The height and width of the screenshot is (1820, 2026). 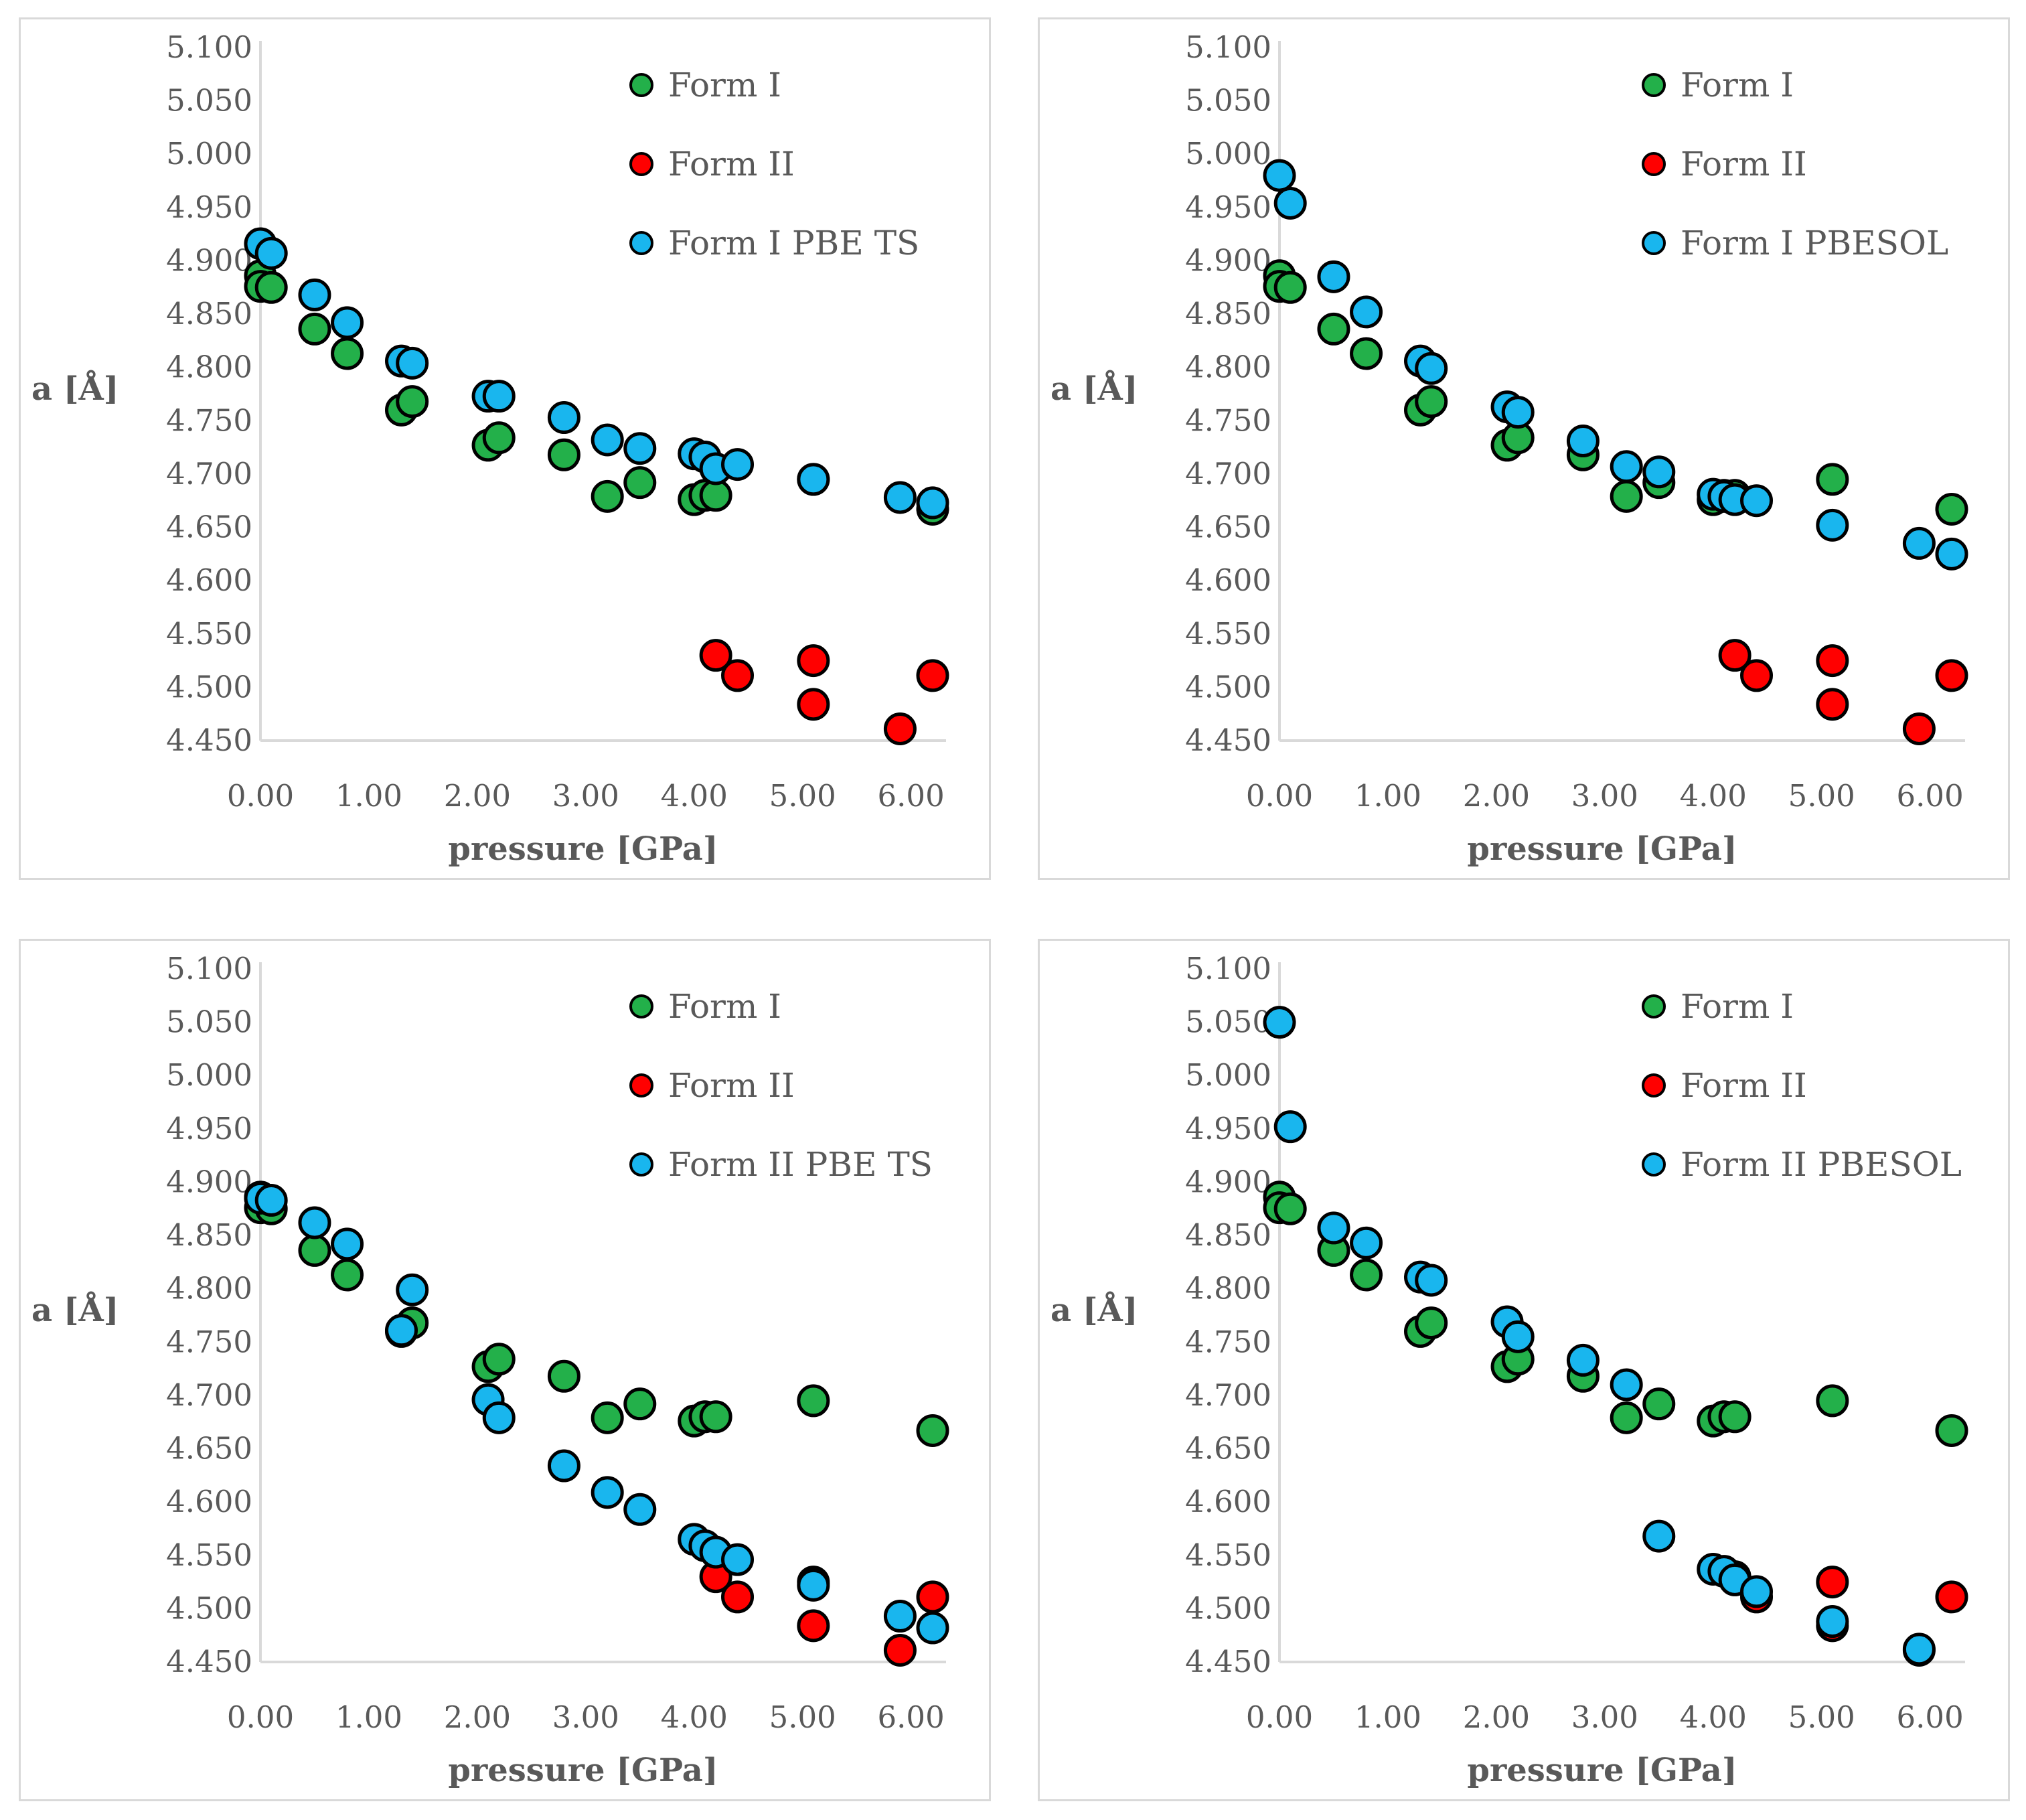 I want to click on y-tick-label: 4.950, so click(x=209, y=1128).